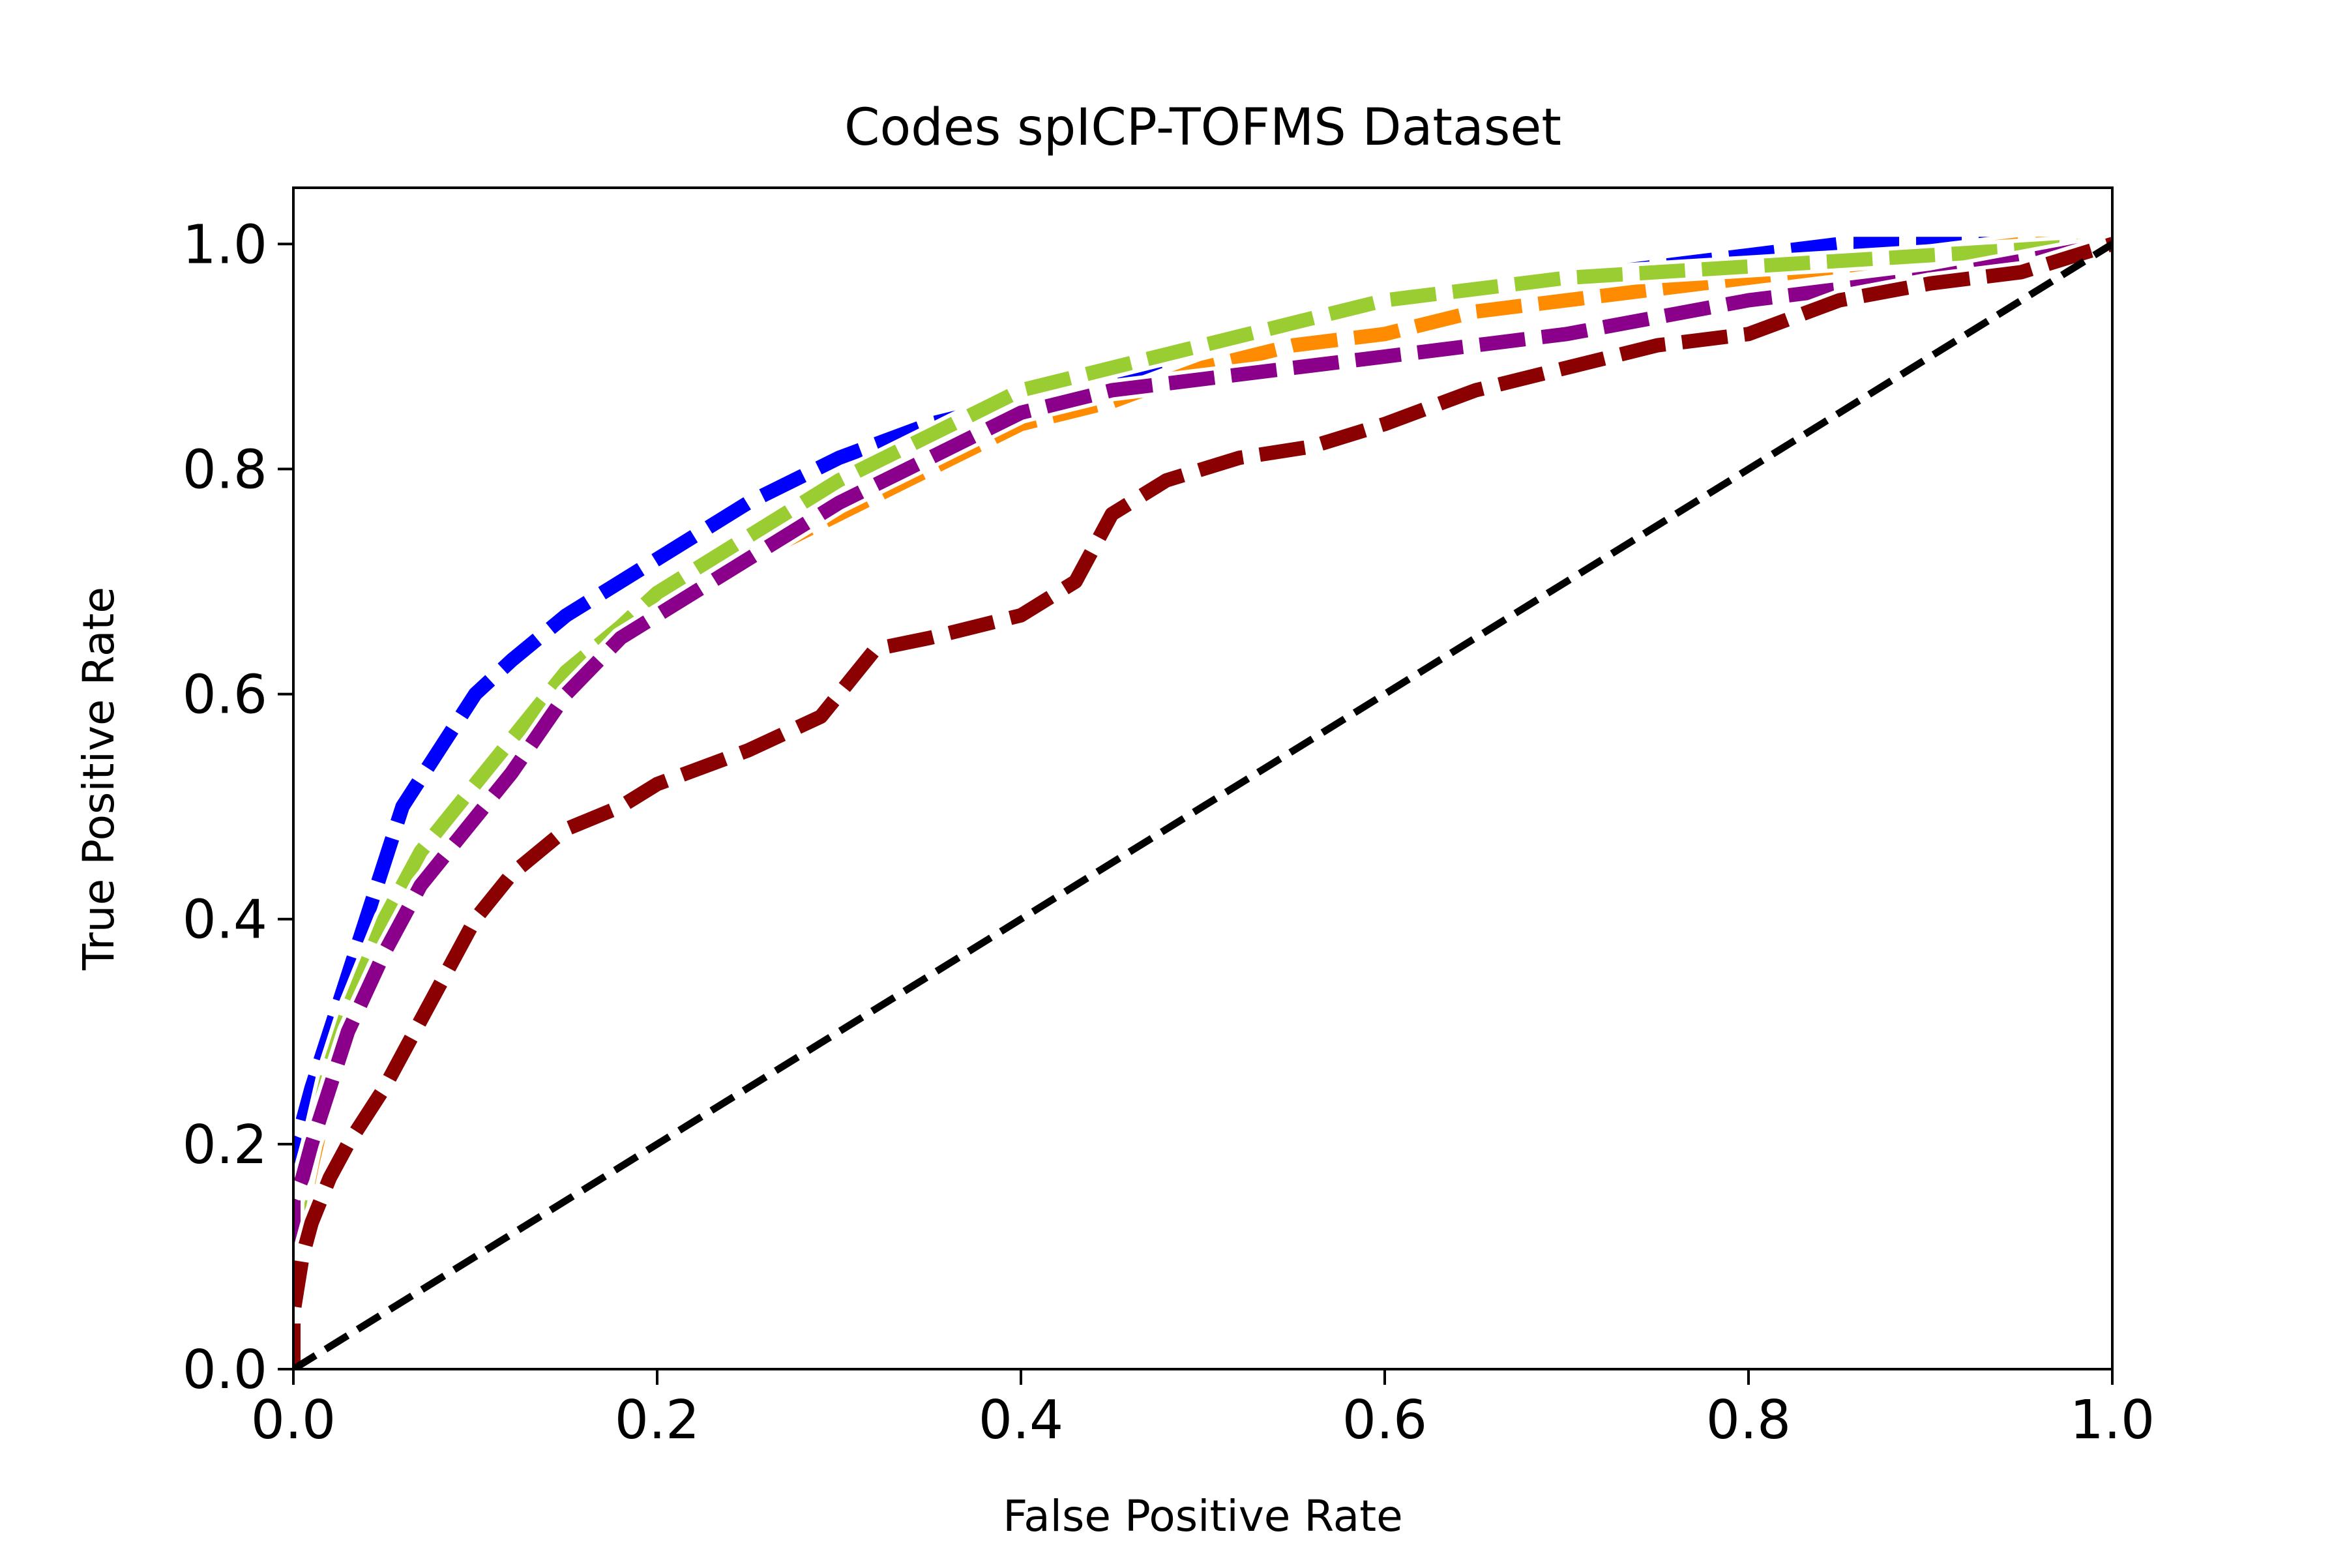  What do you see at coordinates (1748, 1420) in the screenshot?
I see `x-tick-label: 0.8` at bounding box center [1748, 1420].